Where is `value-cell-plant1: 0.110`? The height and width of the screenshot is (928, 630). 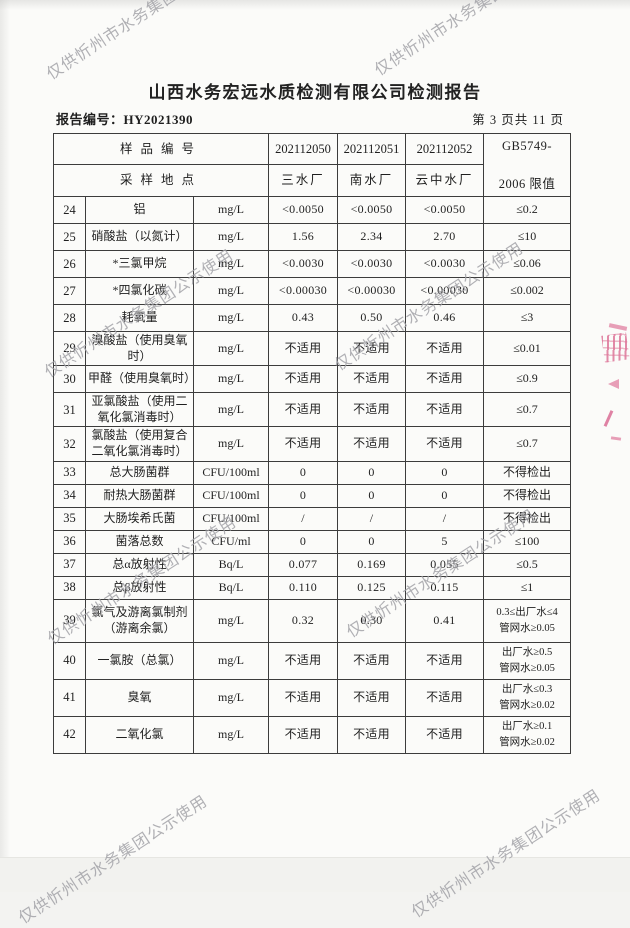
value-cell-plant1: 0.110 is located at coordinates (303, 587).